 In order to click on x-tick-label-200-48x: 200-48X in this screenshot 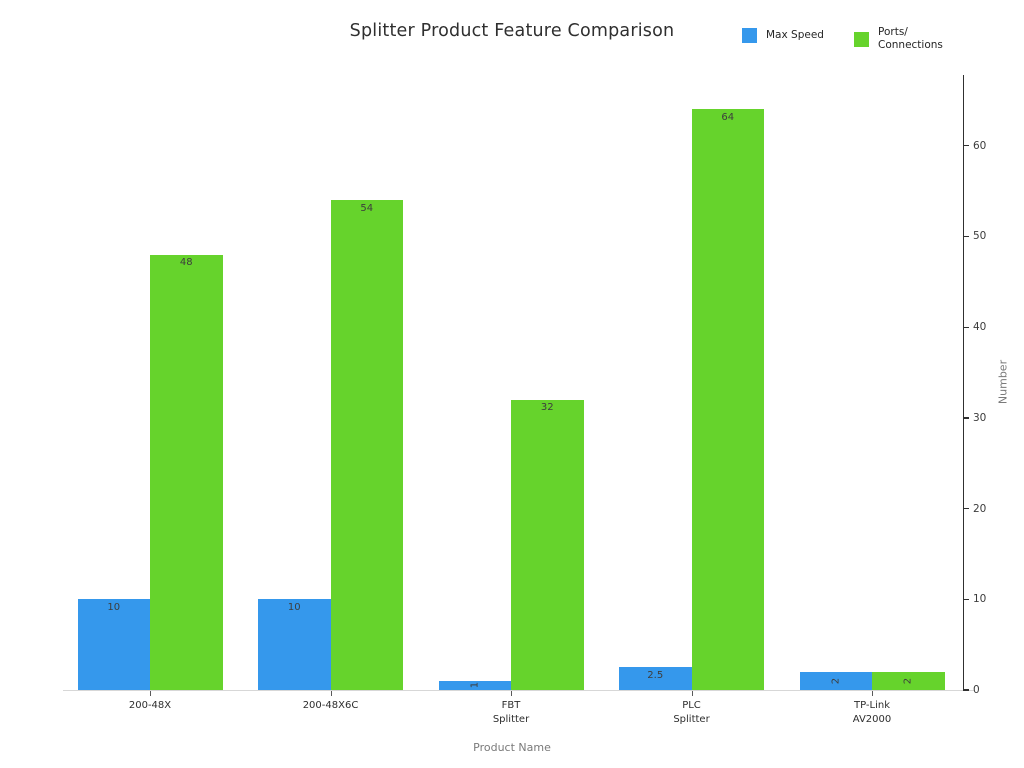, I will do `click(150, 705)`.